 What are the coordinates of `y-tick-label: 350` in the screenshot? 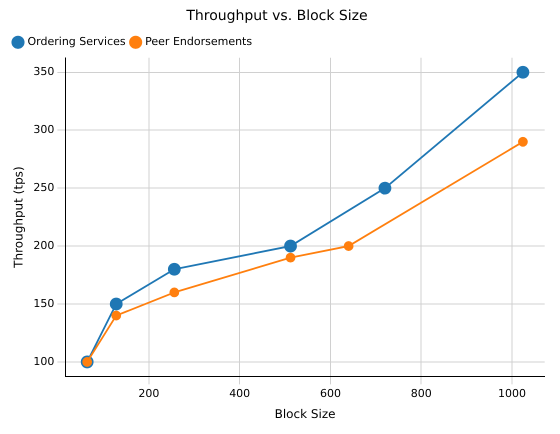 It's located at (43, 71).